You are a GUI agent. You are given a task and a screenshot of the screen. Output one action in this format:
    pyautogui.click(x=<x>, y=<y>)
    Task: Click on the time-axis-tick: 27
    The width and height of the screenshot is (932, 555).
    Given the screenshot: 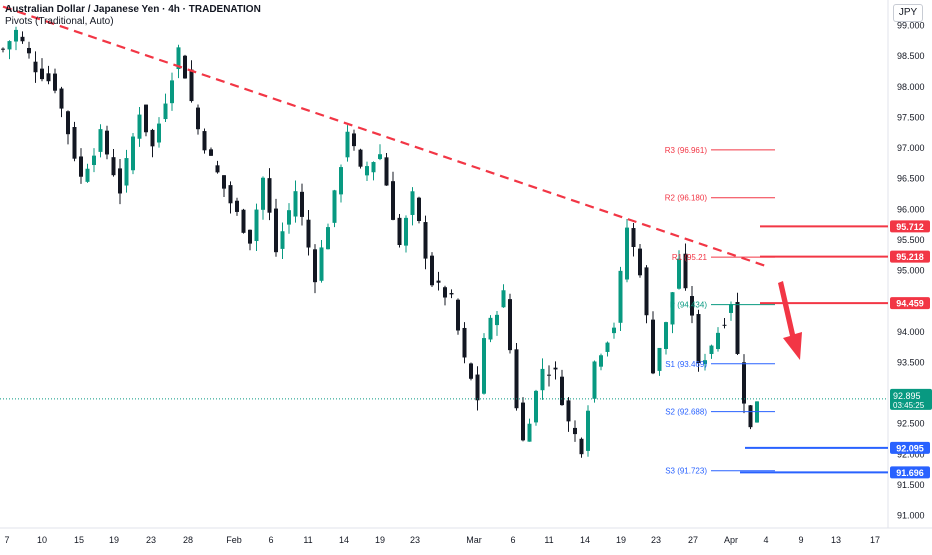 What is the action you would take?
    pyautogui.click(x=693, y=540)
    